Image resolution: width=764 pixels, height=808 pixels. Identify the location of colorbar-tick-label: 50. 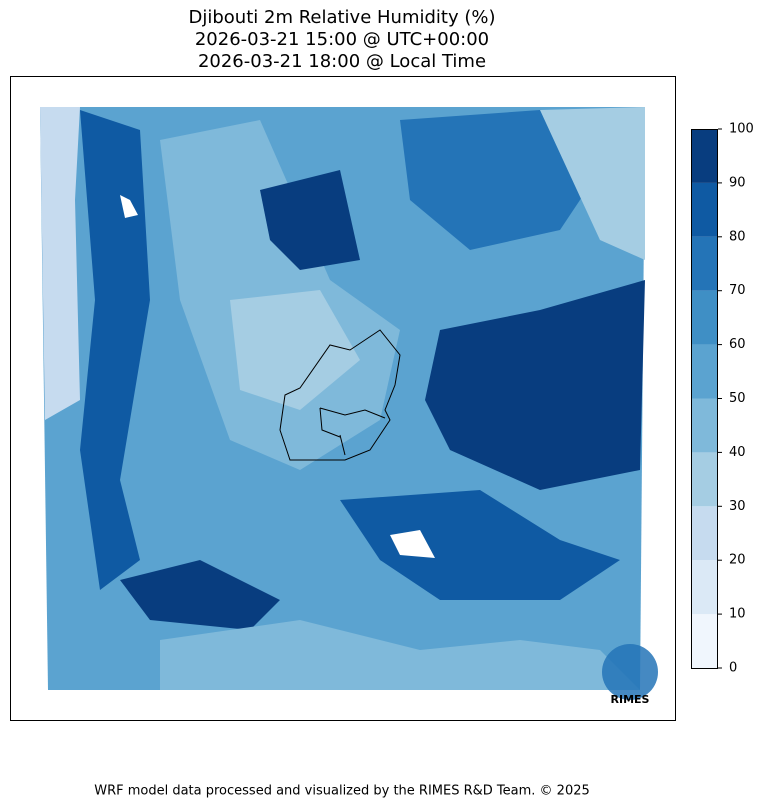
(737, 398).